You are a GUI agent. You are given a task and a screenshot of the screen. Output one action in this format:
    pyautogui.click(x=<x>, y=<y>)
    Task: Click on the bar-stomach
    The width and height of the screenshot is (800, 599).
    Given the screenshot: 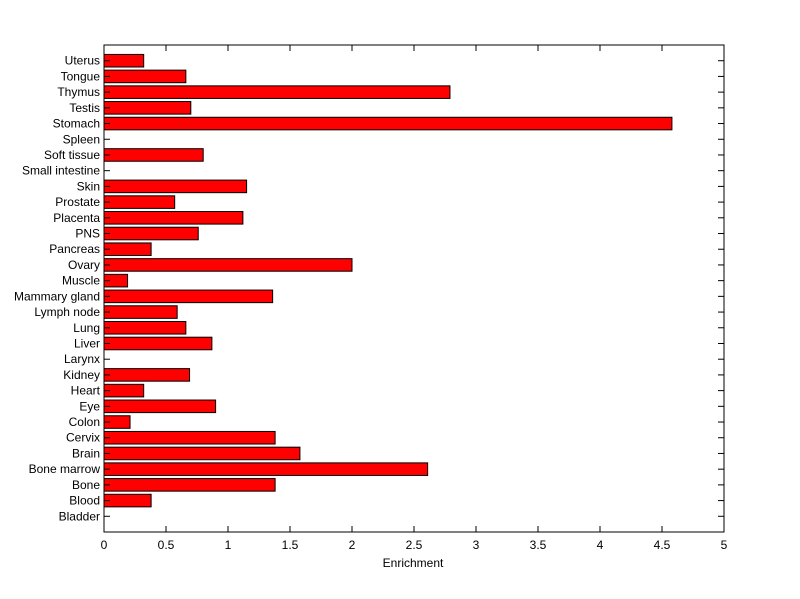 What is the action you would take?
    pyautogui.click(x=388, y=123)
    